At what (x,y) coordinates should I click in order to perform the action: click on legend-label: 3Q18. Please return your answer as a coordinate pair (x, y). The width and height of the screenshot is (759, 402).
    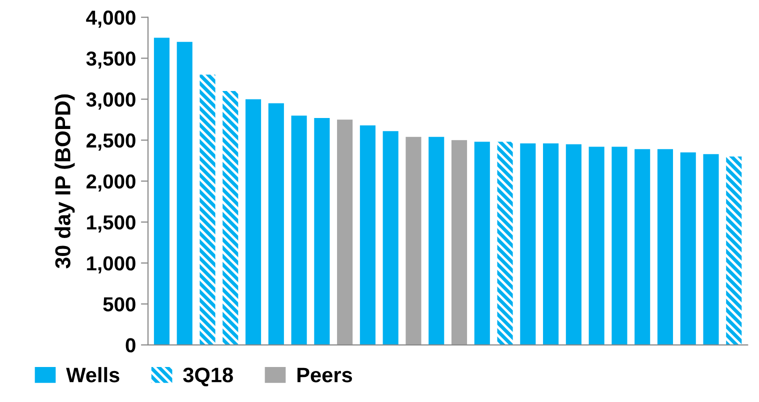
    Looking at the image, I should click on (208, 377).